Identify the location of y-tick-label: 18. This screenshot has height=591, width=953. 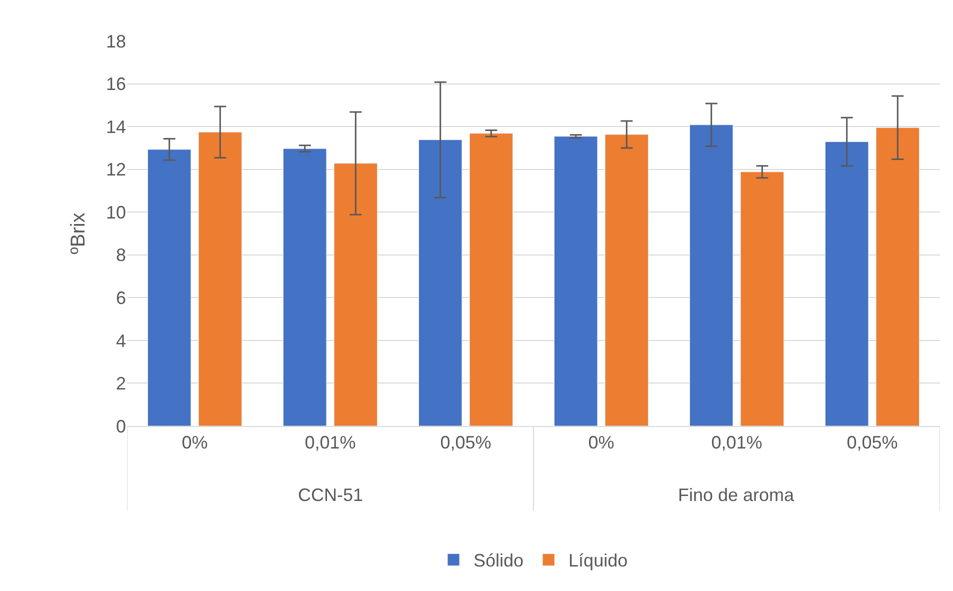
(116, 41).